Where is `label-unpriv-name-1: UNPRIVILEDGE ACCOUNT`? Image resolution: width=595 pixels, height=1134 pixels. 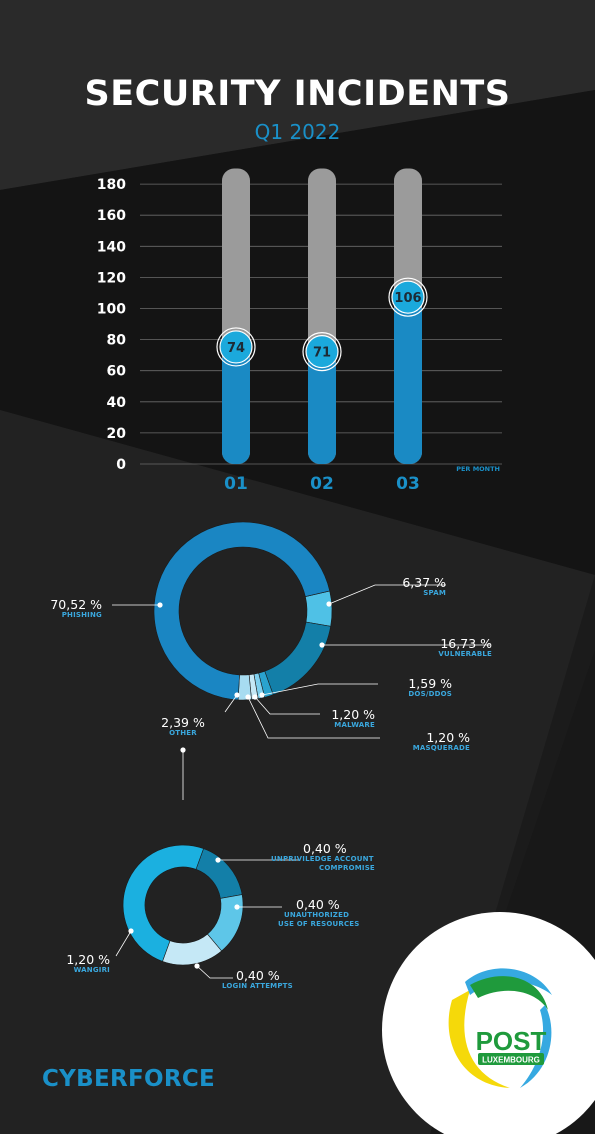
label-unpriv-name-1: UNPRIVILEDGE ACCOUNT is located at coordinates (322, 859).